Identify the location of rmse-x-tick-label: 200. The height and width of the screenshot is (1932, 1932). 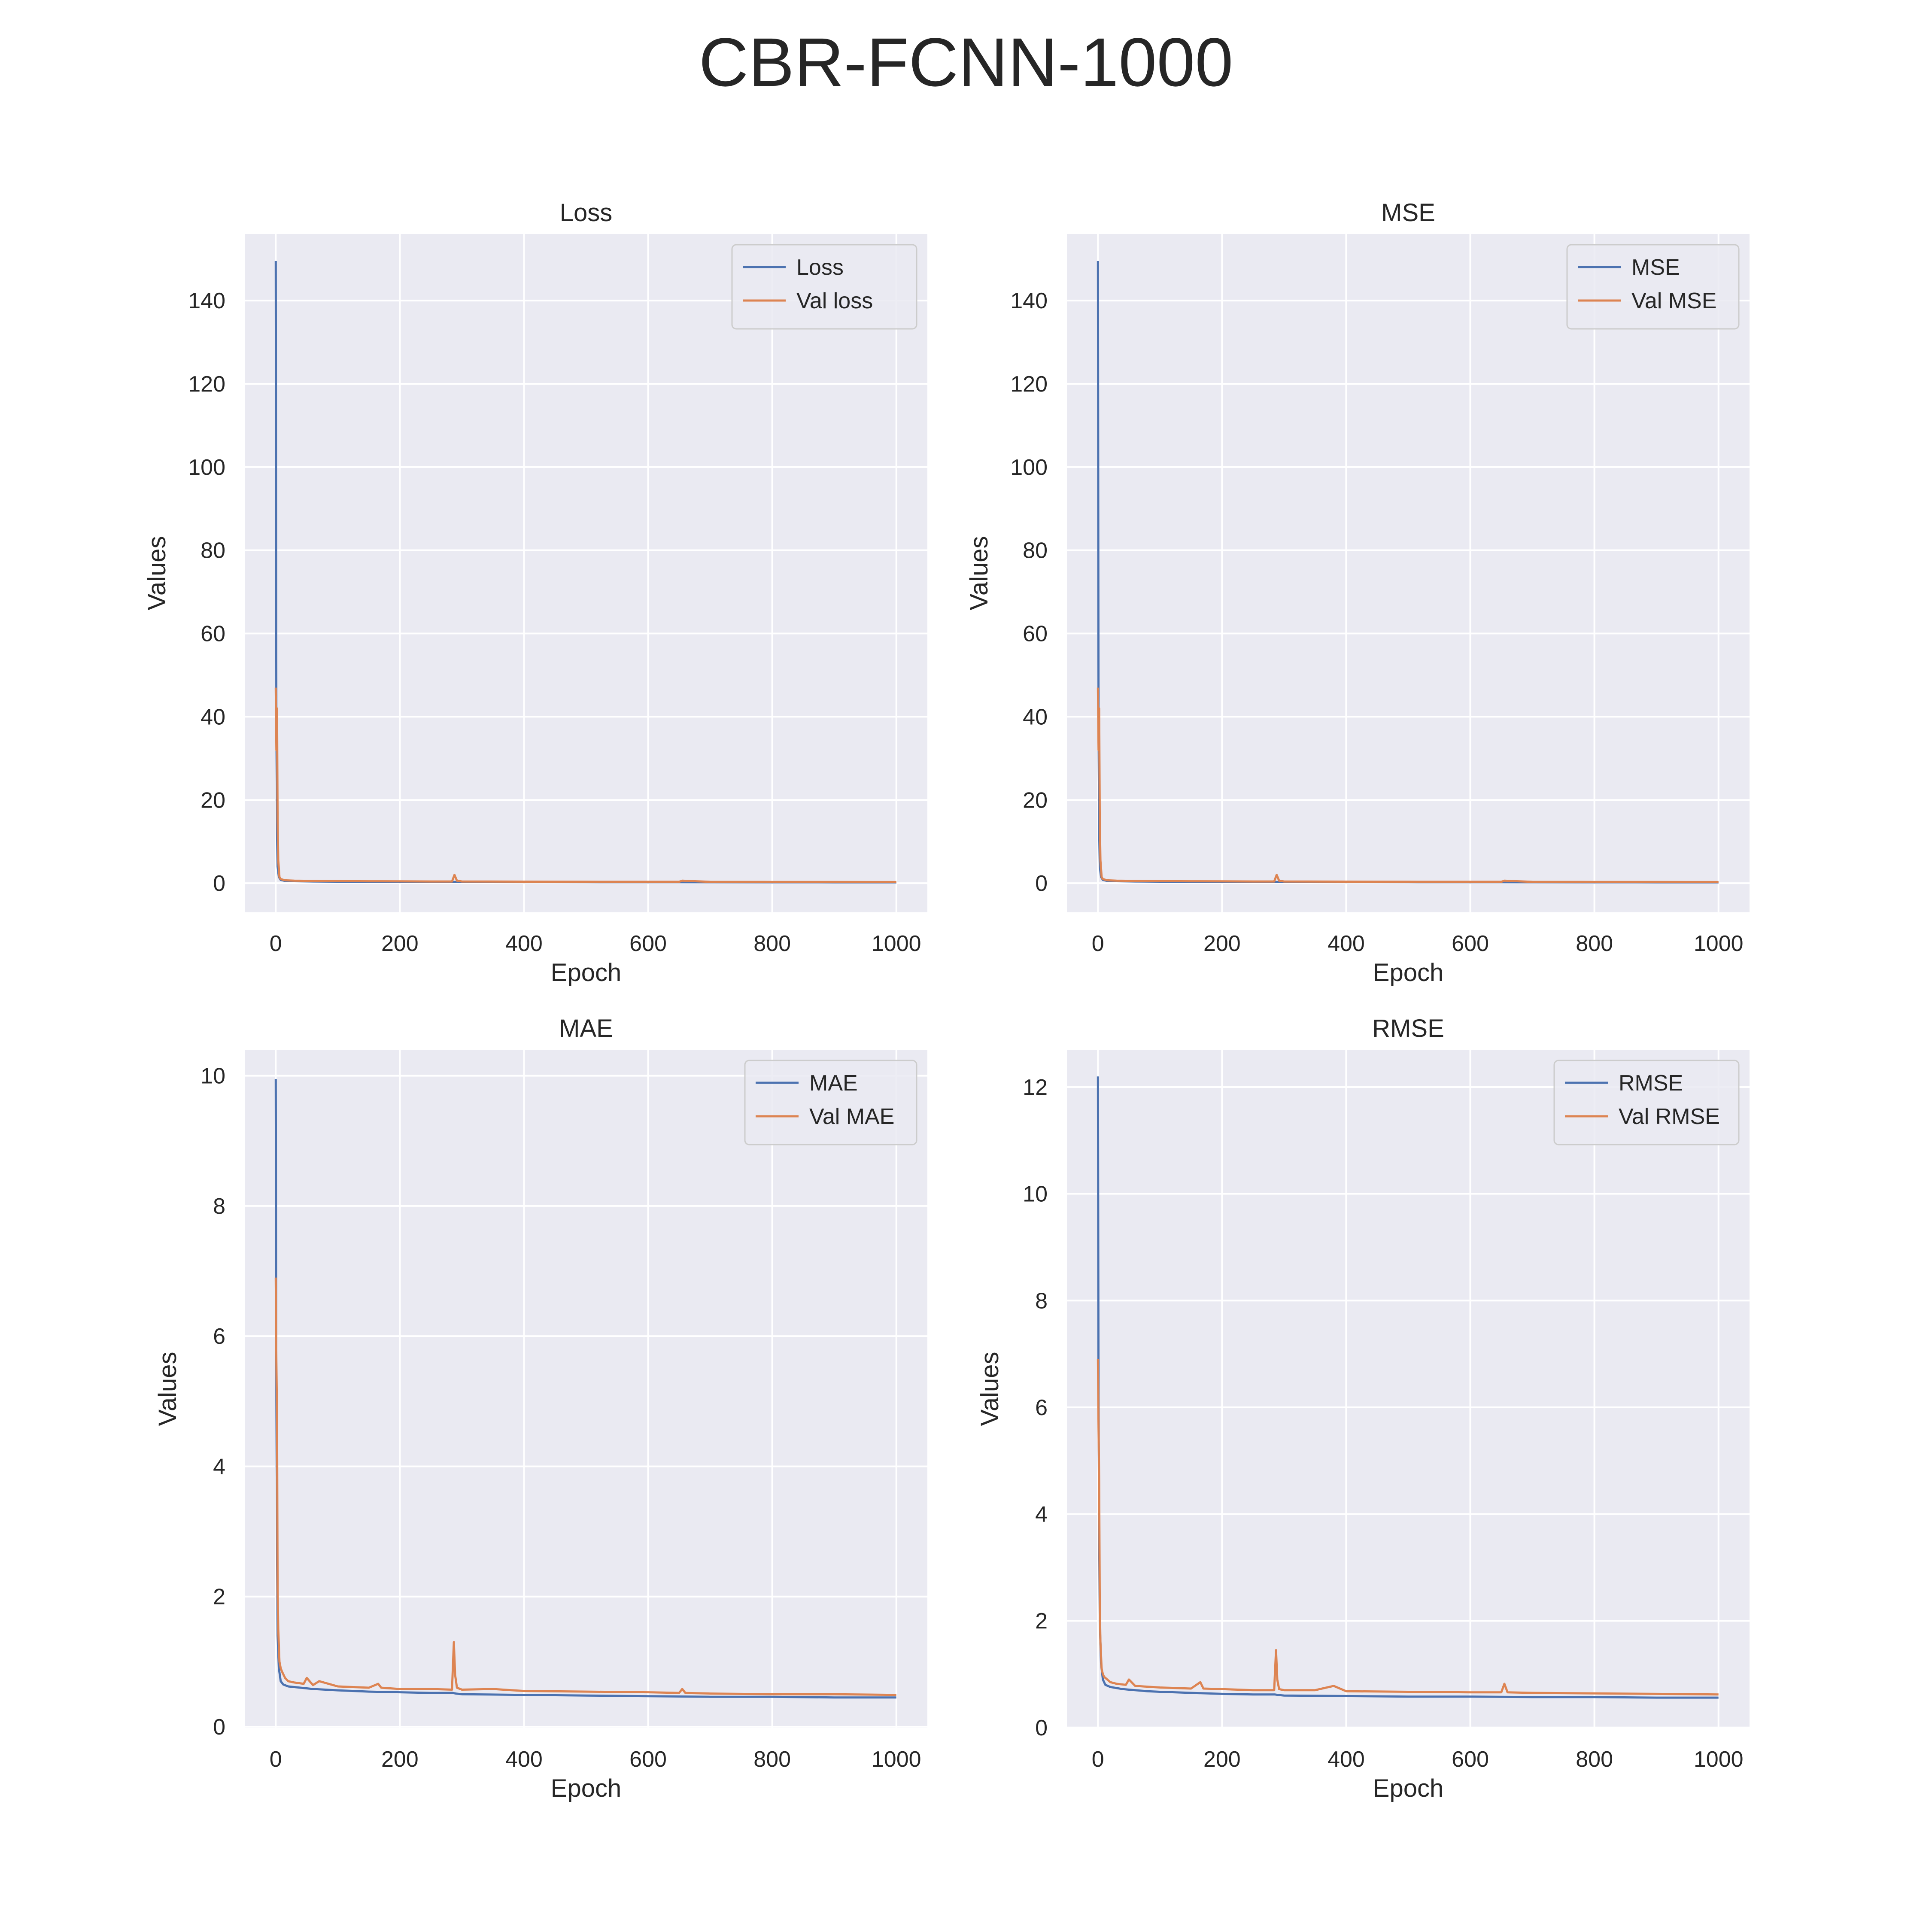
(1222, 1760).